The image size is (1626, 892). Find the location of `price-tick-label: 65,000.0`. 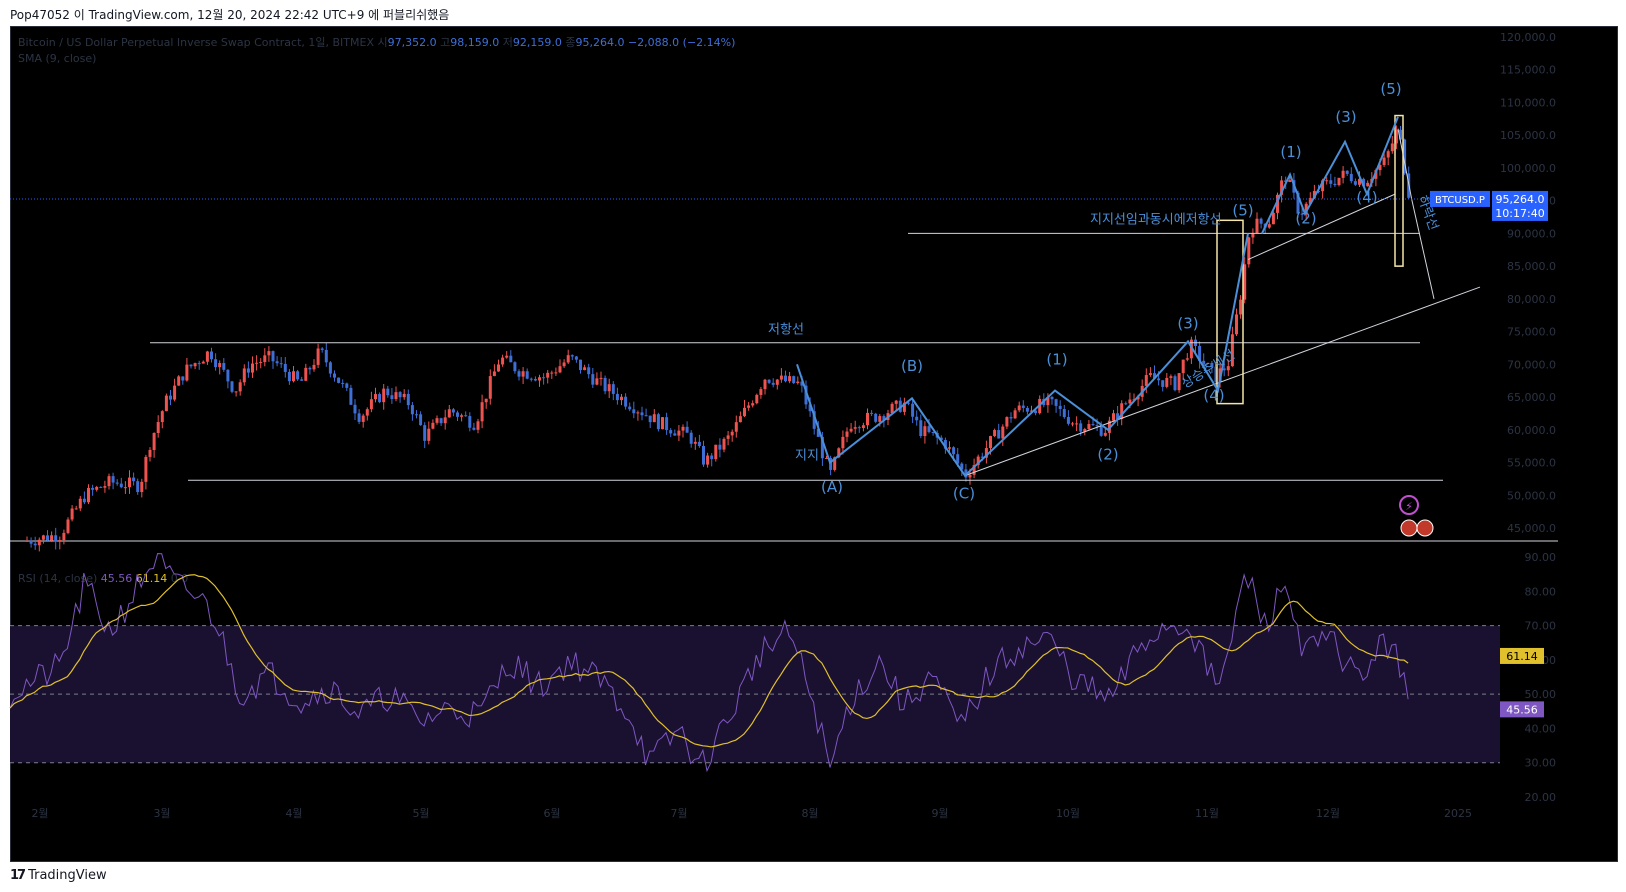

price-tick-label: 65,000.0 is located at coordinates (1531, 397).